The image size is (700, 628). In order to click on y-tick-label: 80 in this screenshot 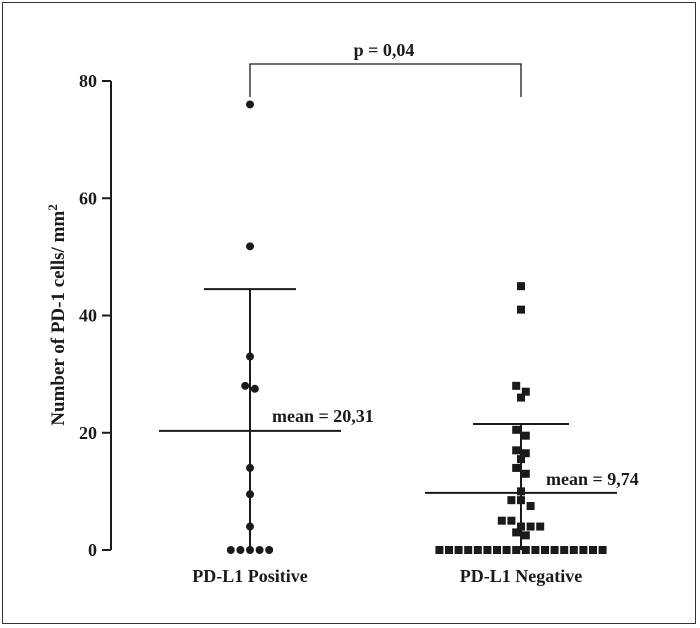, I will do `click(88, 81)`.